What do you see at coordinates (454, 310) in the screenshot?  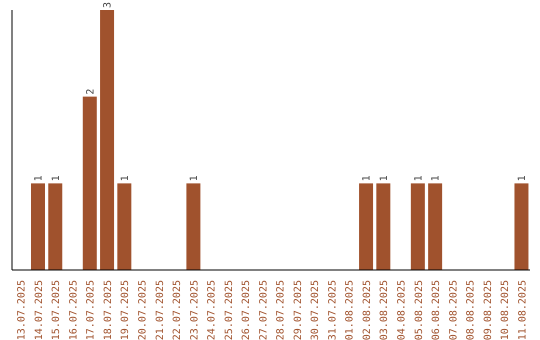 I see `x-tick-label: 07.08.2025` at bounding box center [454, 310].